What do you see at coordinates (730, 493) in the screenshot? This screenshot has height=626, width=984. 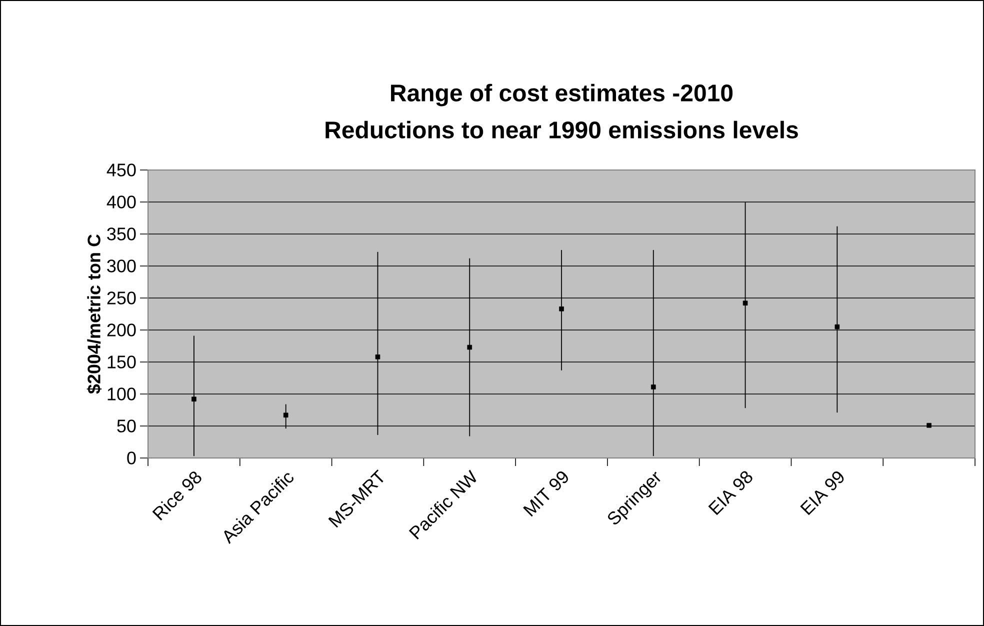 I see `x-tick-label: EIA 98` at bounding box center [730, 493].